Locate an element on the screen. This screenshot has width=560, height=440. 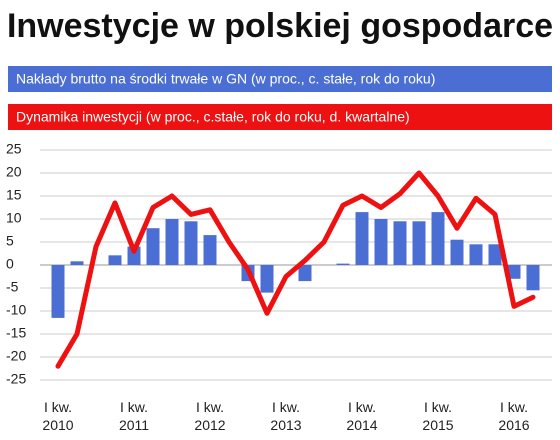
y-tick-label: -5 is located at coordinates (12, 287).